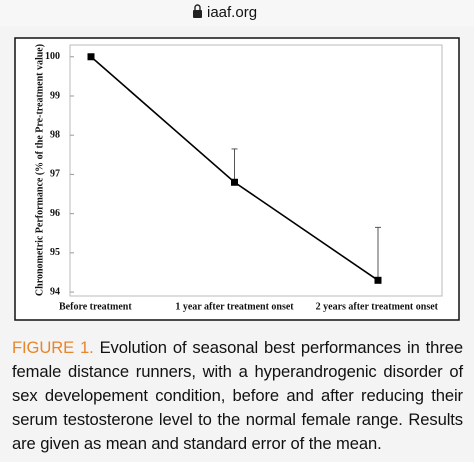 The width and height of the screenshot is (474, 462). I want to click on y-tick-label: 99, so click(55, 95).